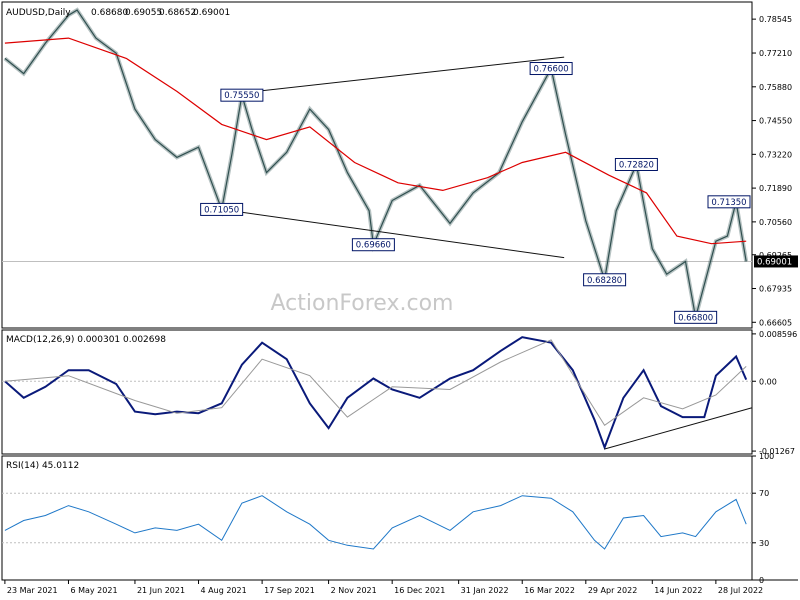  Describe the element at coordinates (775, 188) in the screenshot. I see `y-tick-label: 0.71890` at that location.